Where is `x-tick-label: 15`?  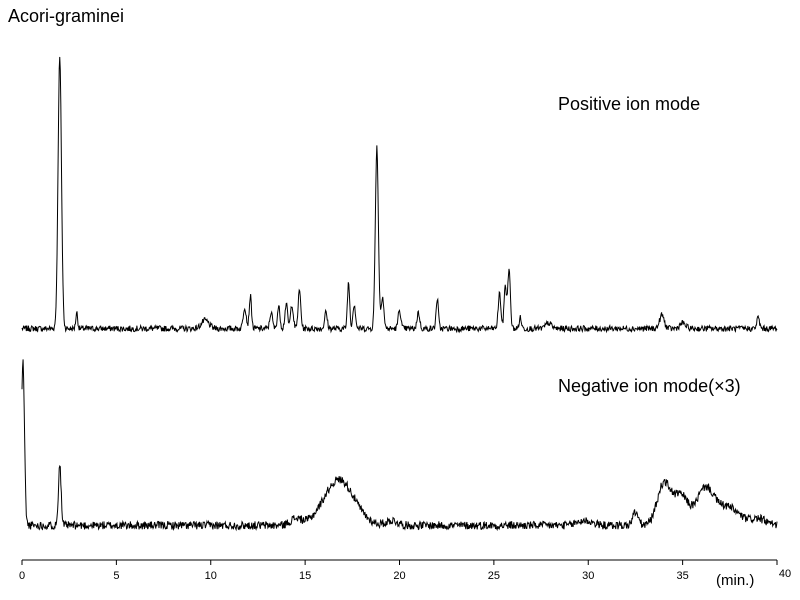
x-tick-label: 15 is located at coordinates (305, 576).